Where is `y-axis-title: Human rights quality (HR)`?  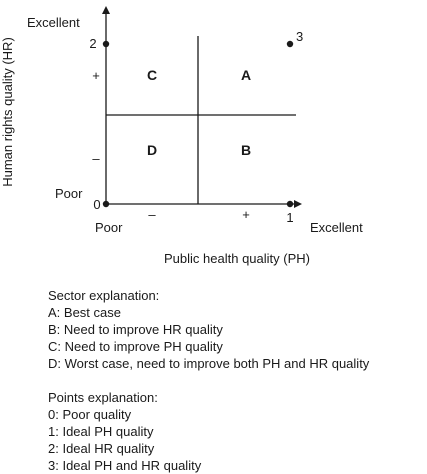
y-axis-title: Human rights quality (HR) is located at coordinates (7, 112).